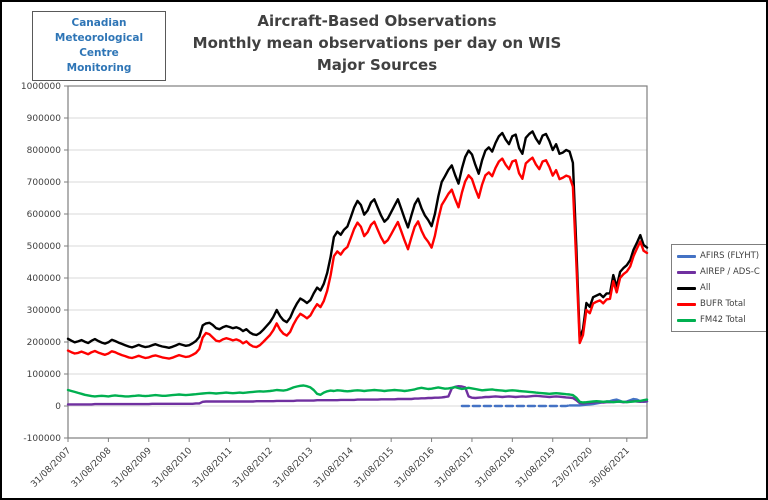 The height and width of the screenshot is (500, 768). I want to click on bufr-line-swatch, so click(686, 304).